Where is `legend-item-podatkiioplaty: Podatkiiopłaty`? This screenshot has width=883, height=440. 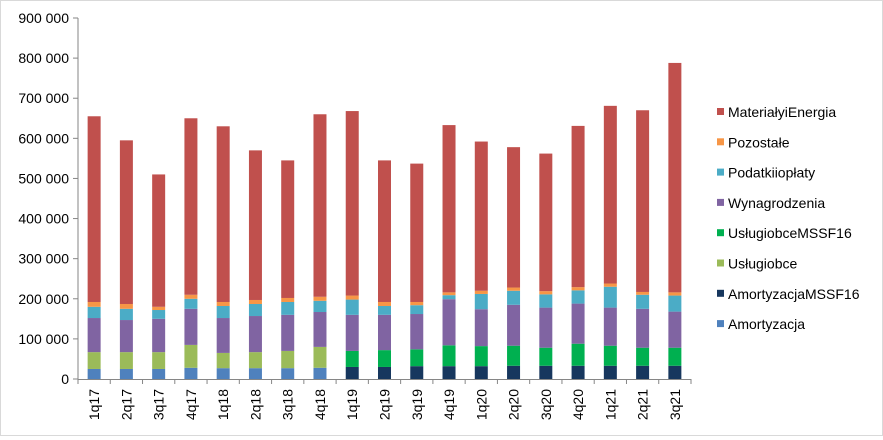
legend-item-podatkiioplaty: Podatkiiopłaty is located at coordinates (766, 173).